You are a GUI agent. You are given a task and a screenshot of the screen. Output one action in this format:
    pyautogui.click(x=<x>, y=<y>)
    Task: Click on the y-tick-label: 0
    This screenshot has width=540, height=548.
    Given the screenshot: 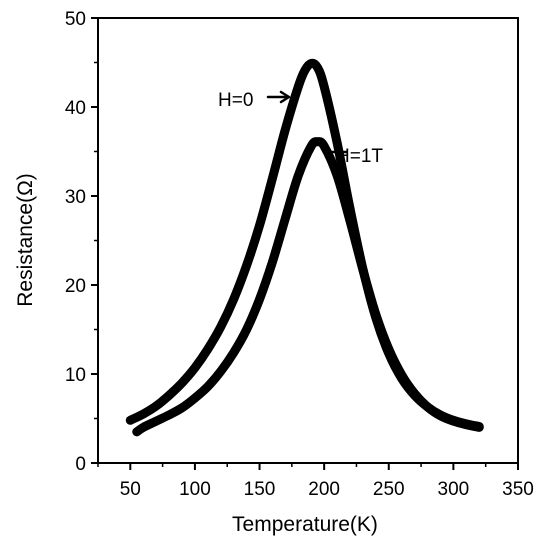 What is the action you would take?
    pyautogui.click(x=80, y=464)
    